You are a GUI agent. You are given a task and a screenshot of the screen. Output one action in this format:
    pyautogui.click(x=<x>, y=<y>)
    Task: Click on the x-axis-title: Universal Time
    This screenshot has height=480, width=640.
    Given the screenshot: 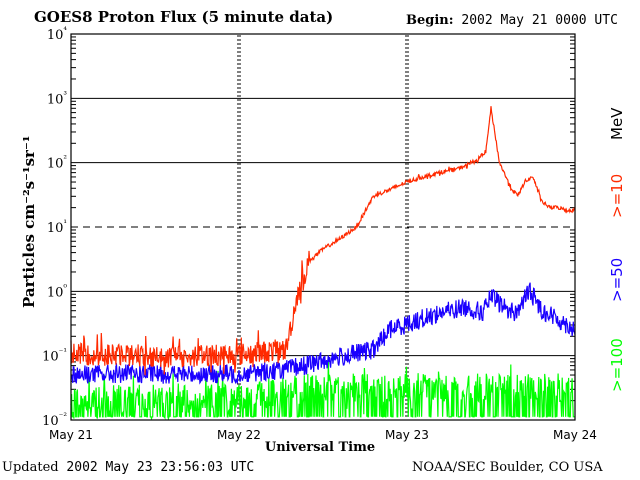 What is the action you would take?
    pyautogui.click(x=320, y=447)
    